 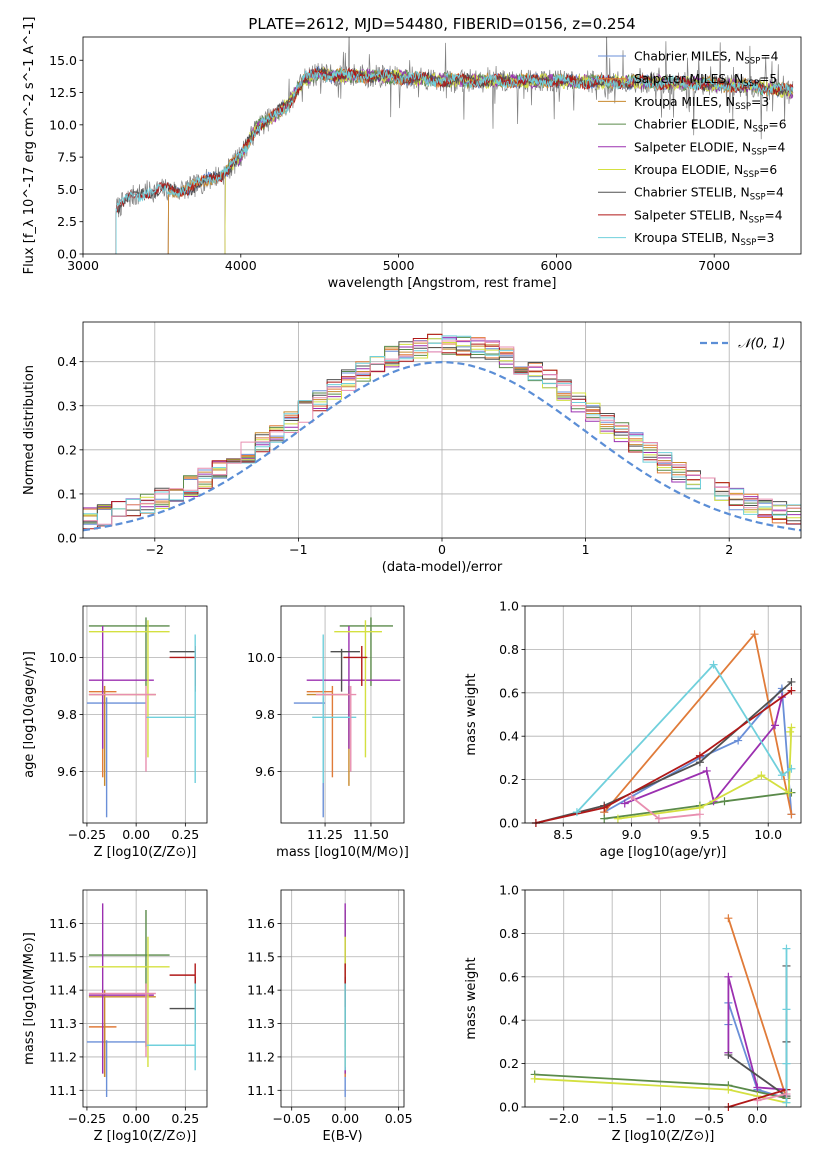 I want to click on legend-label: 𝒩(0, 1), so click(x=761, y=344).